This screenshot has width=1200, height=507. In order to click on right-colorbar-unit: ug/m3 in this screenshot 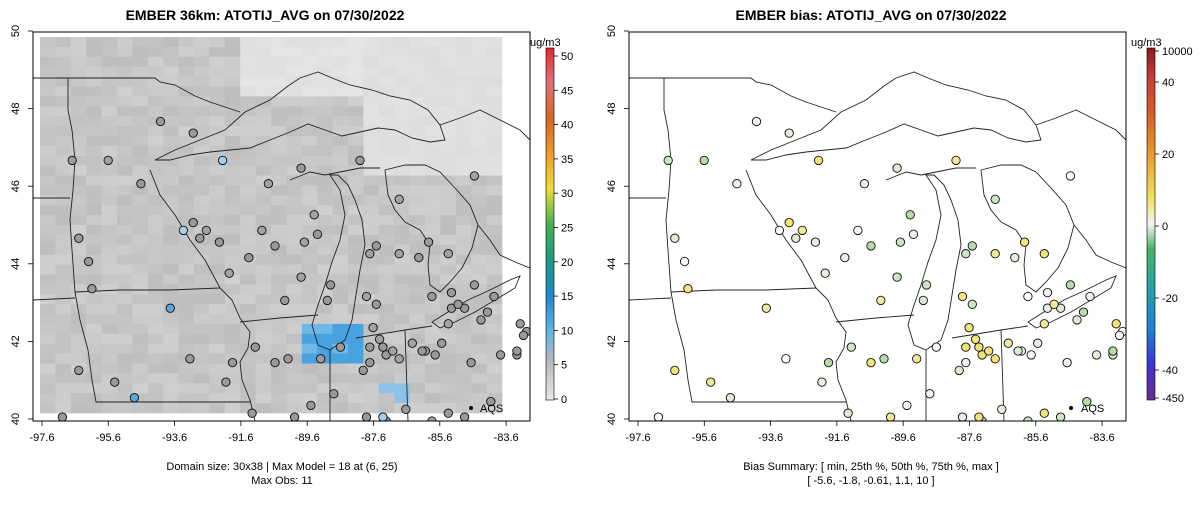, I will do `click(1146, 43)`.